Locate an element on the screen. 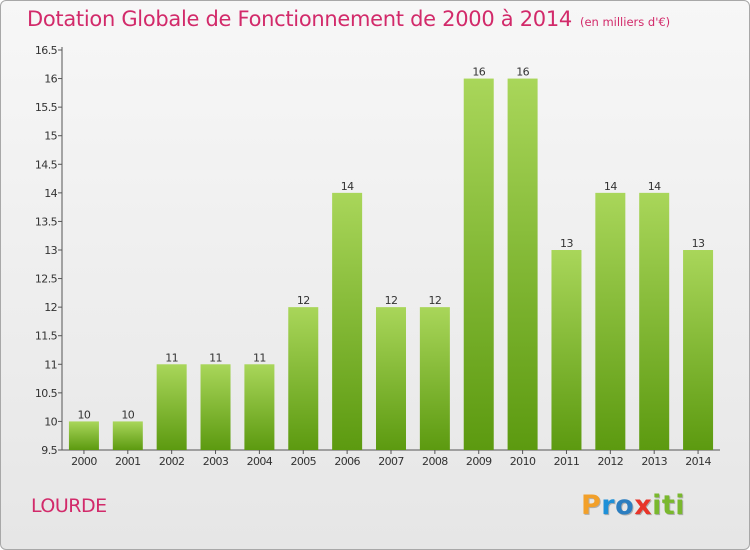  x-tick-label: 2010 is located at coordinates (523, 461).